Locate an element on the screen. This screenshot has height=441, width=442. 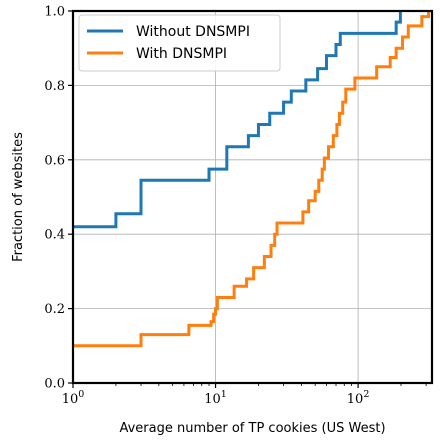
y-tick-label: 0.0 is located at coordinates (54, 384).